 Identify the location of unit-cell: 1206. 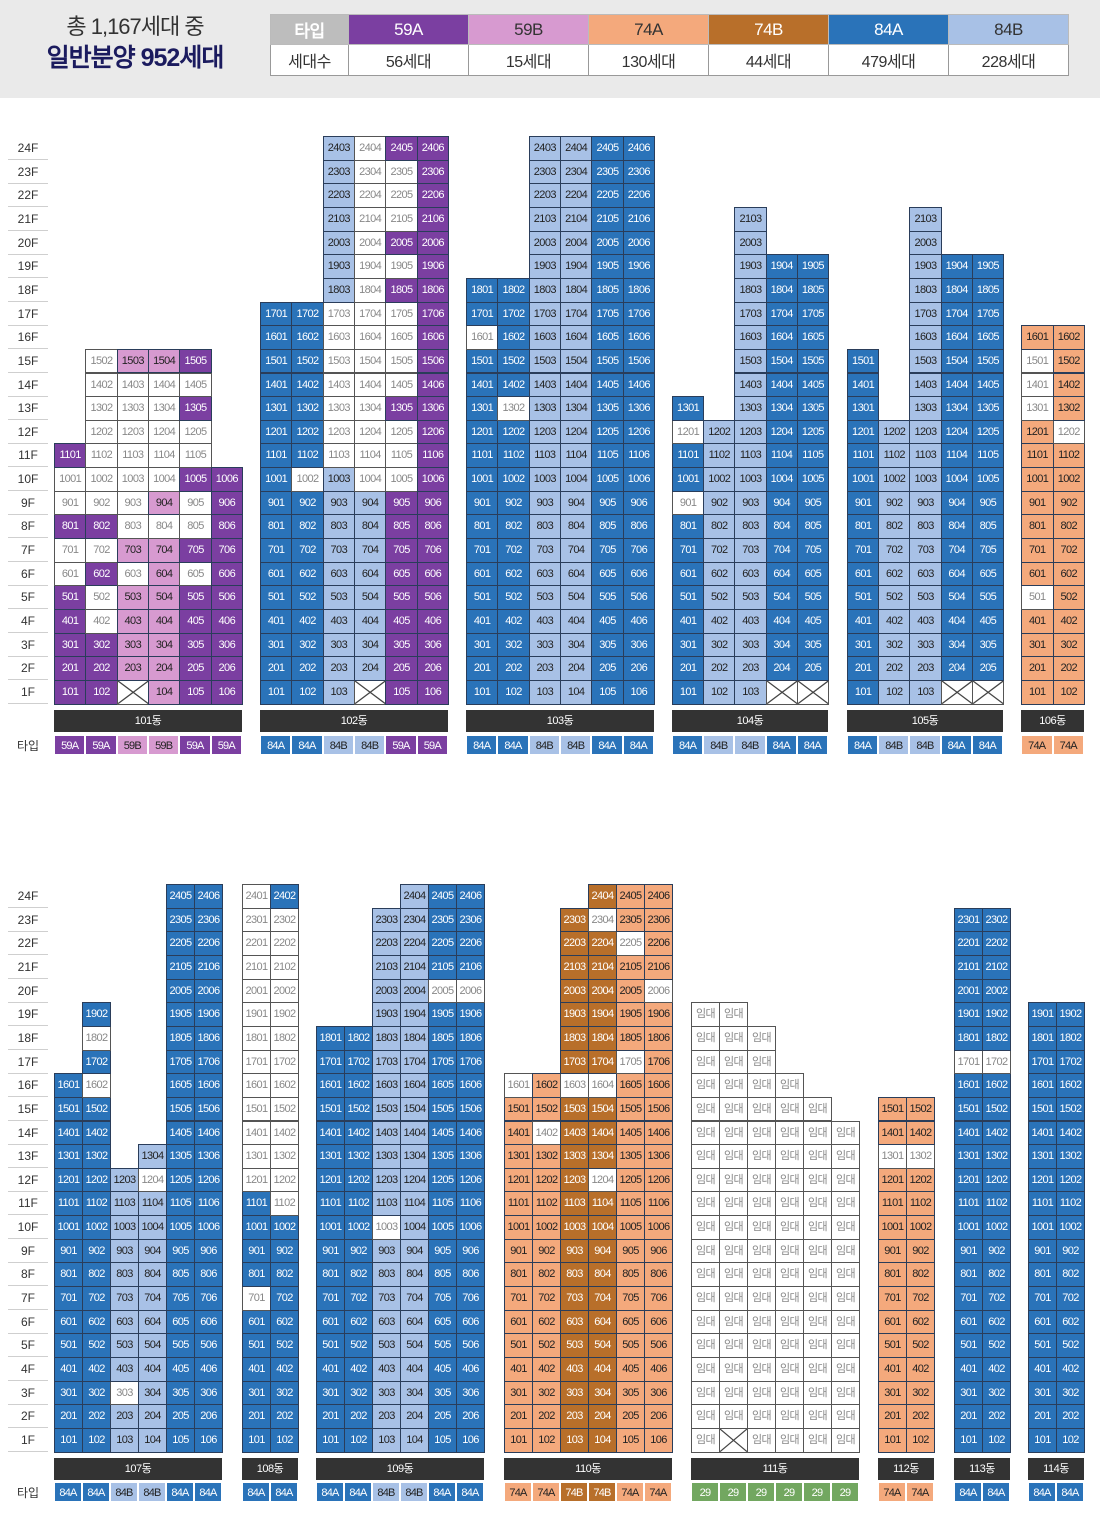
(208, 1180).